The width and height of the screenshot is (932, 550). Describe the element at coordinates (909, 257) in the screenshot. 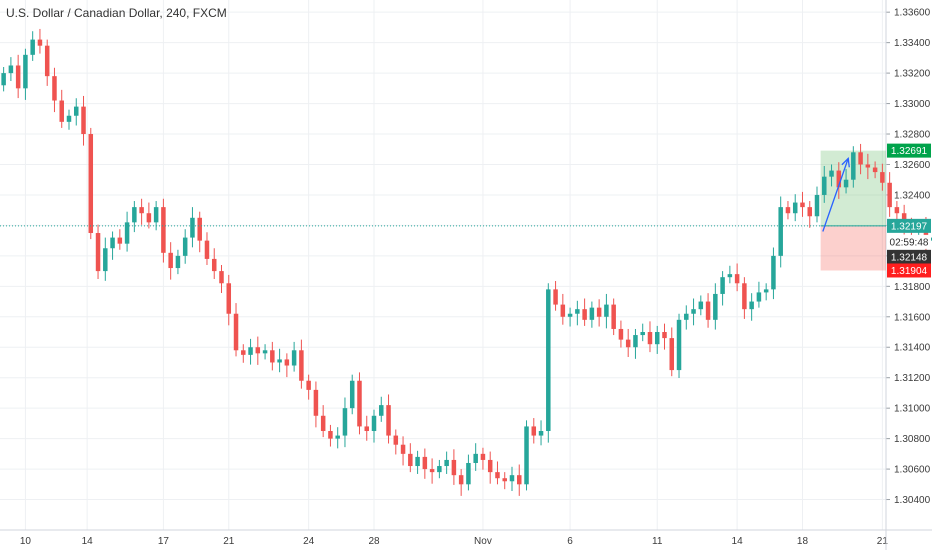

I see `last-price-badge-label: 1.32148` at that location.